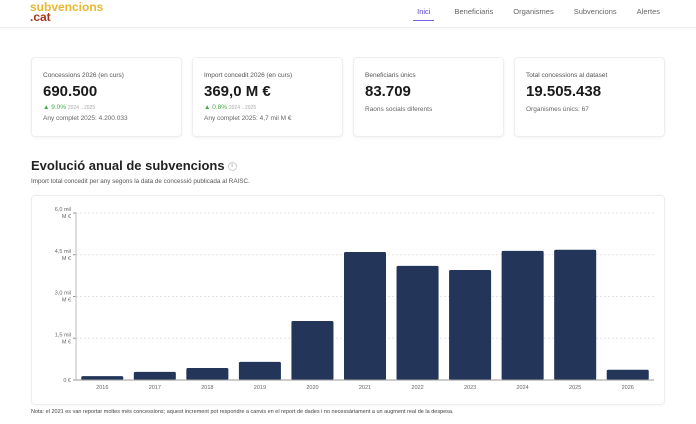 Image resolution: width=696 pixels, height=424 pixels. What do you see at coordinates (207, 374) in the screenshot?
I see `bar-2018` at bounding box center [207, 374].